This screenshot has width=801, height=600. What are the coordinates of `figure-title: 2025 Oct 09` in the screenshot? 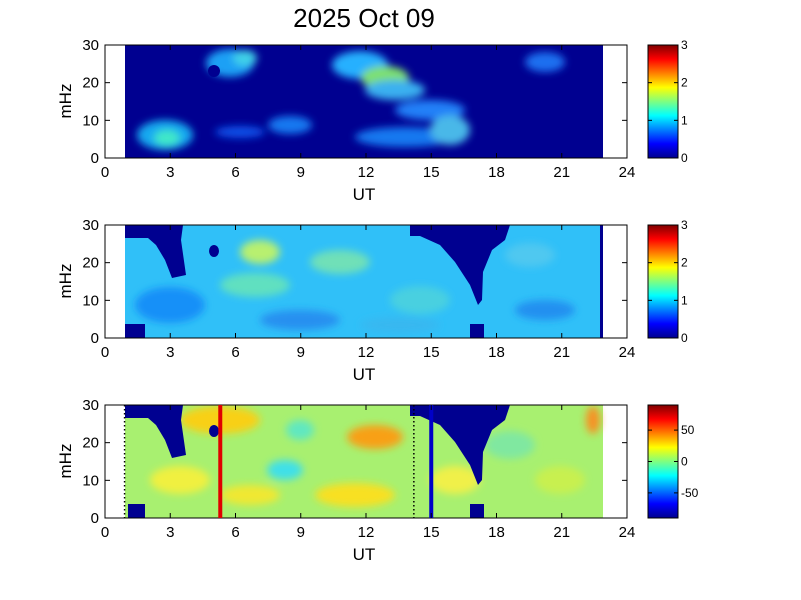 It's located at (364, 18).